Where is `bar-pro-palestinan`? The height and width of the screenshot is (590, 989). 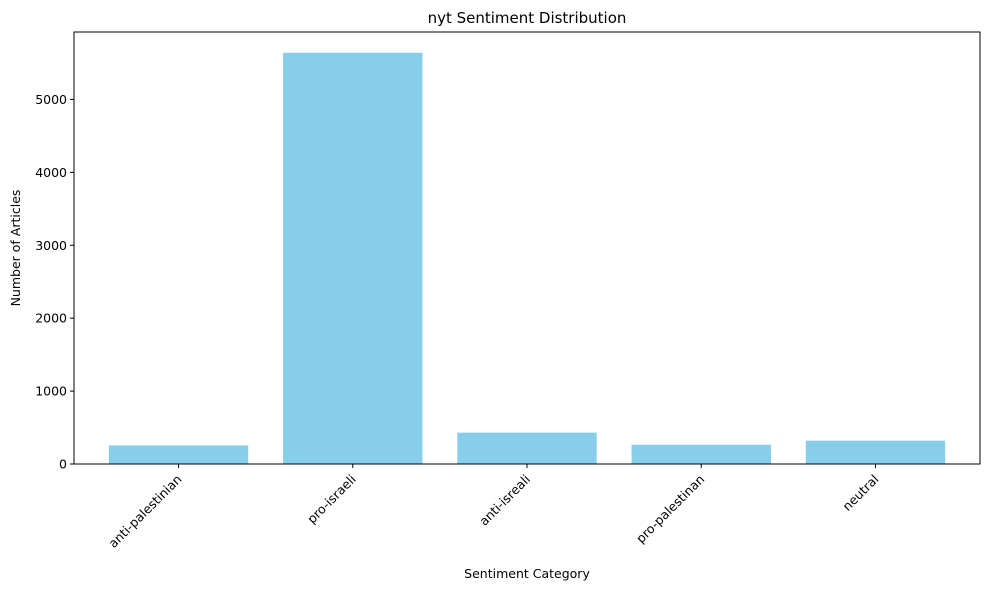 bar-pro-palestinan is located at coordinates (701, 454).